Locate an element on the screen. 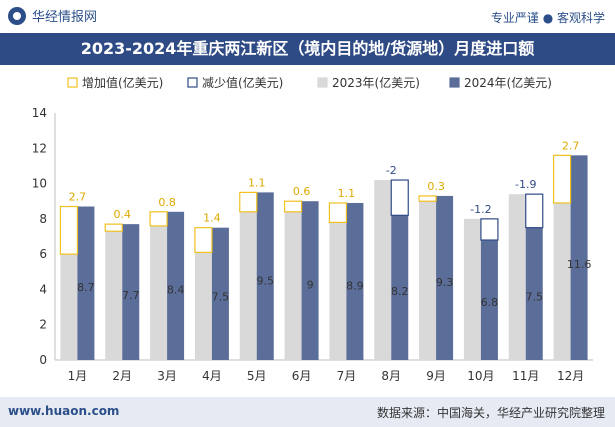 The width and height of the screenshot is (615, 427). x-tick-label: 9月 is located at coordinates (436, 376).